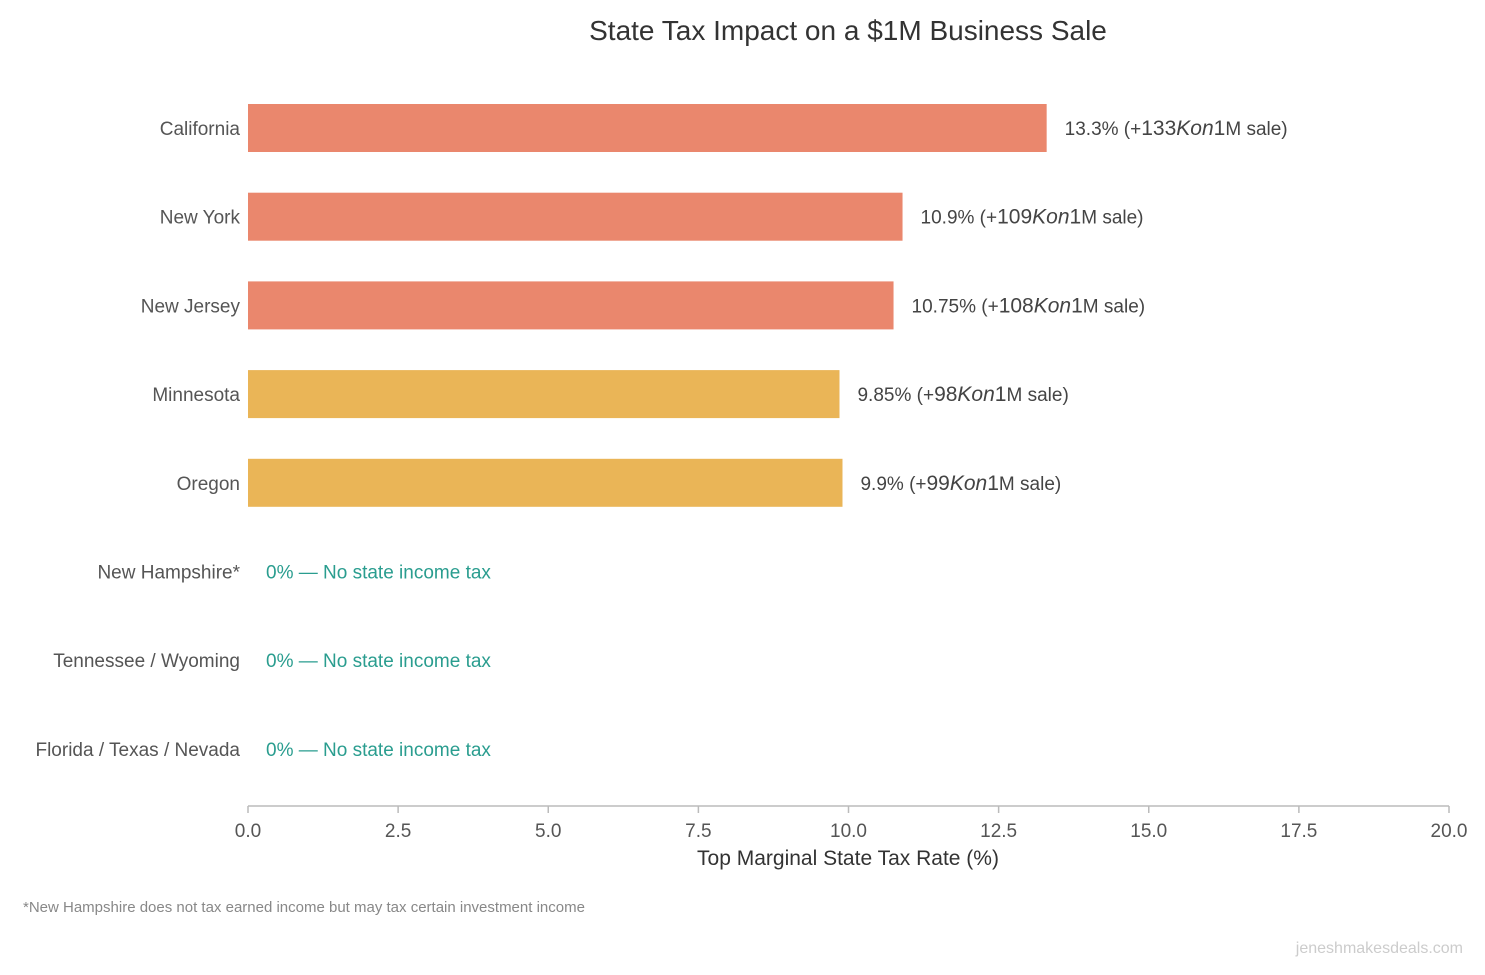 The image size is (1485, 975). Describe the element at coordinates (1029, 305) in the screenshot. I see `data-label: 10.75% (+108Kon1M sale)` at that location.